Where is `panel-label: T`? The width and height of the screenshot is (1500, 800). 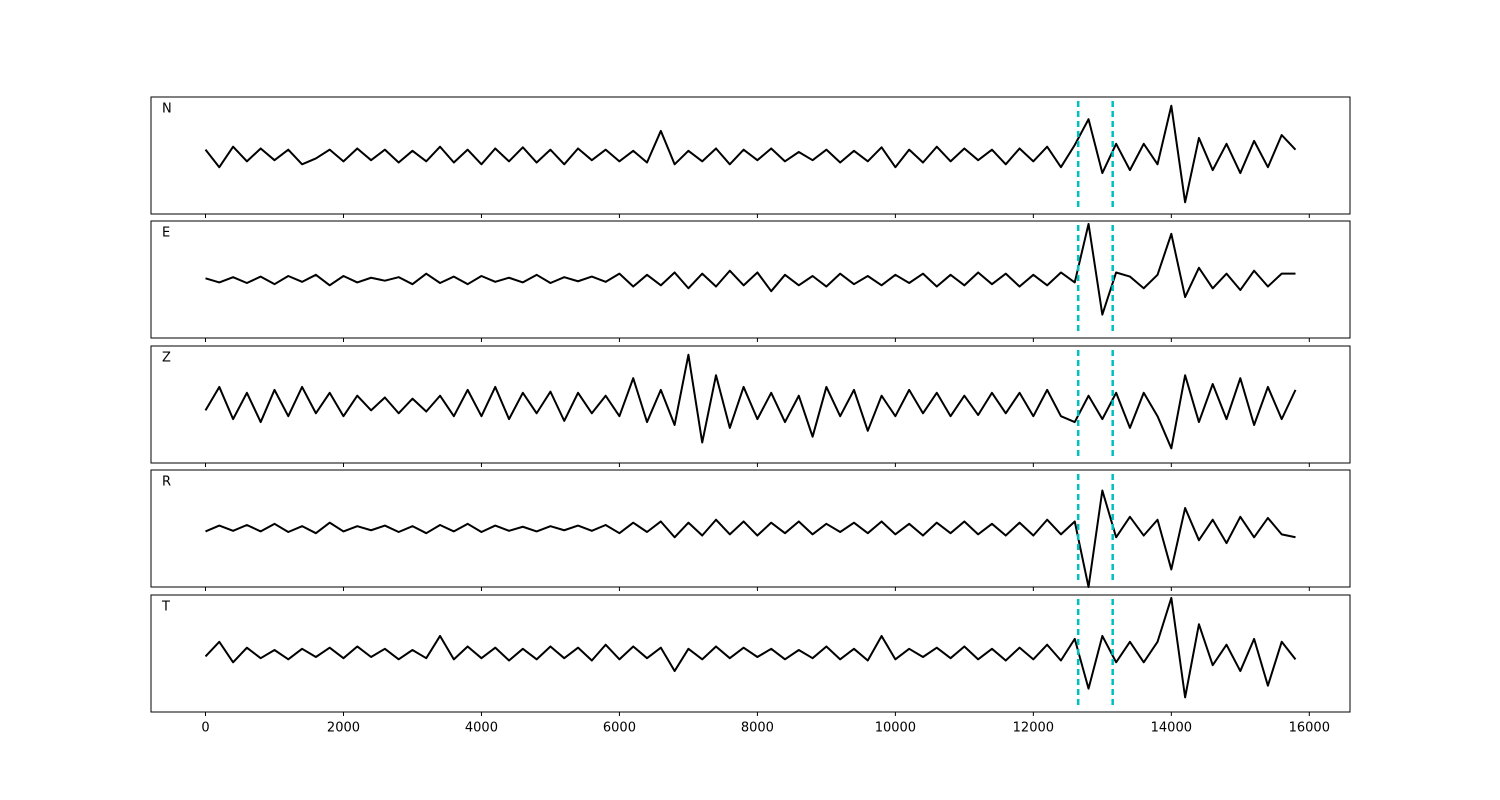
panel-label: T is located at coordinates (165, 607).